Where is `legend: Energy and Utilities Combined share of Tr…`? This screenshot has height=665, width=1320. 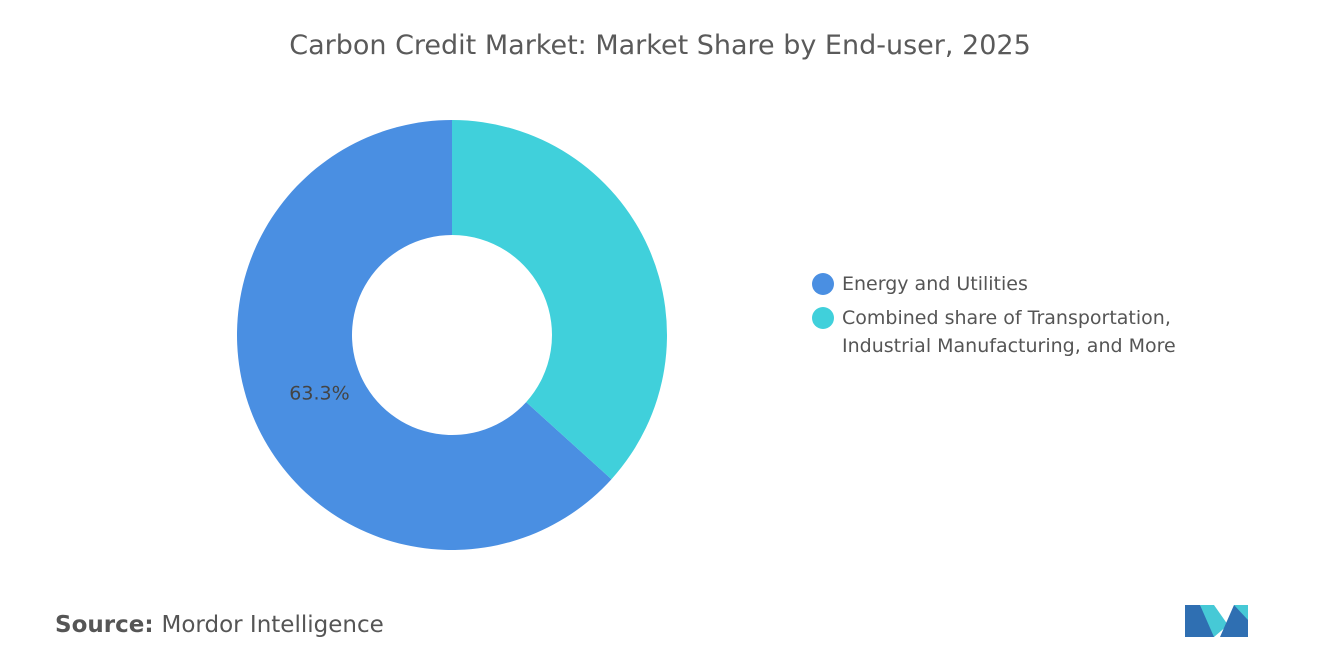
legend: Energy and Utilities Combined share of Tr… is located at coordinates (1022, 318).